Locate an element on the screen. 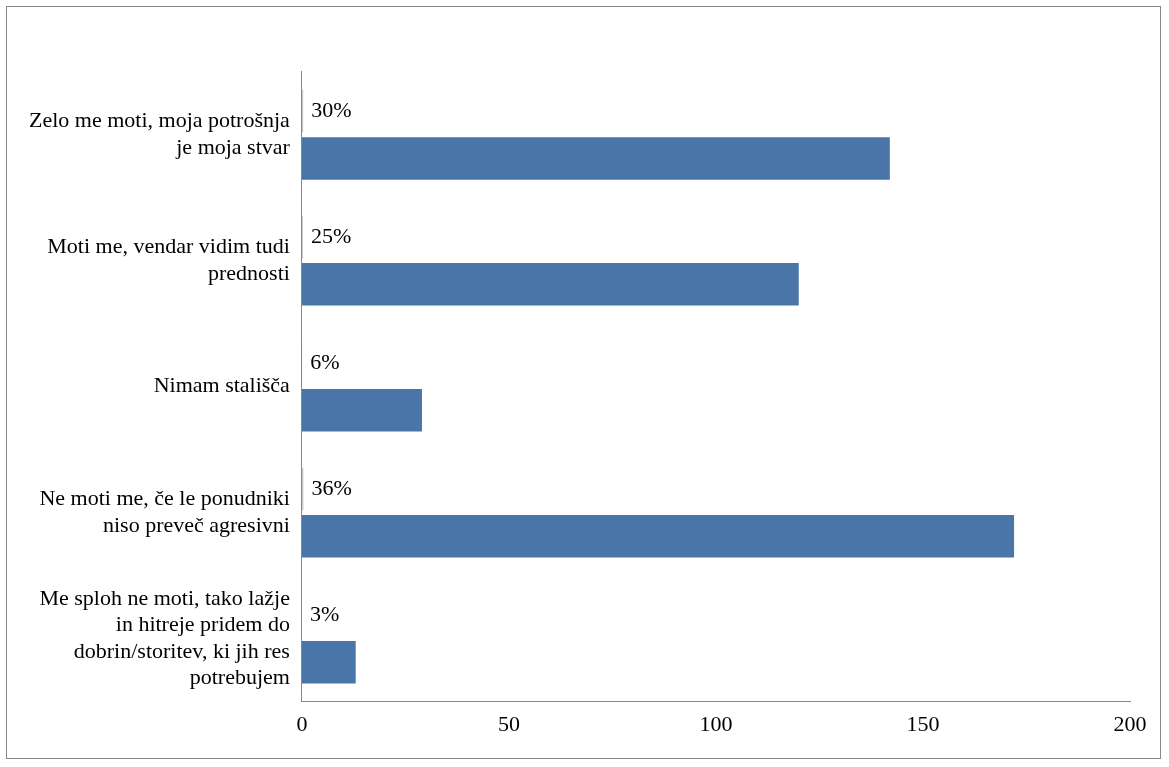  x-tick-label: 50 is located at coordinates (508, 723).